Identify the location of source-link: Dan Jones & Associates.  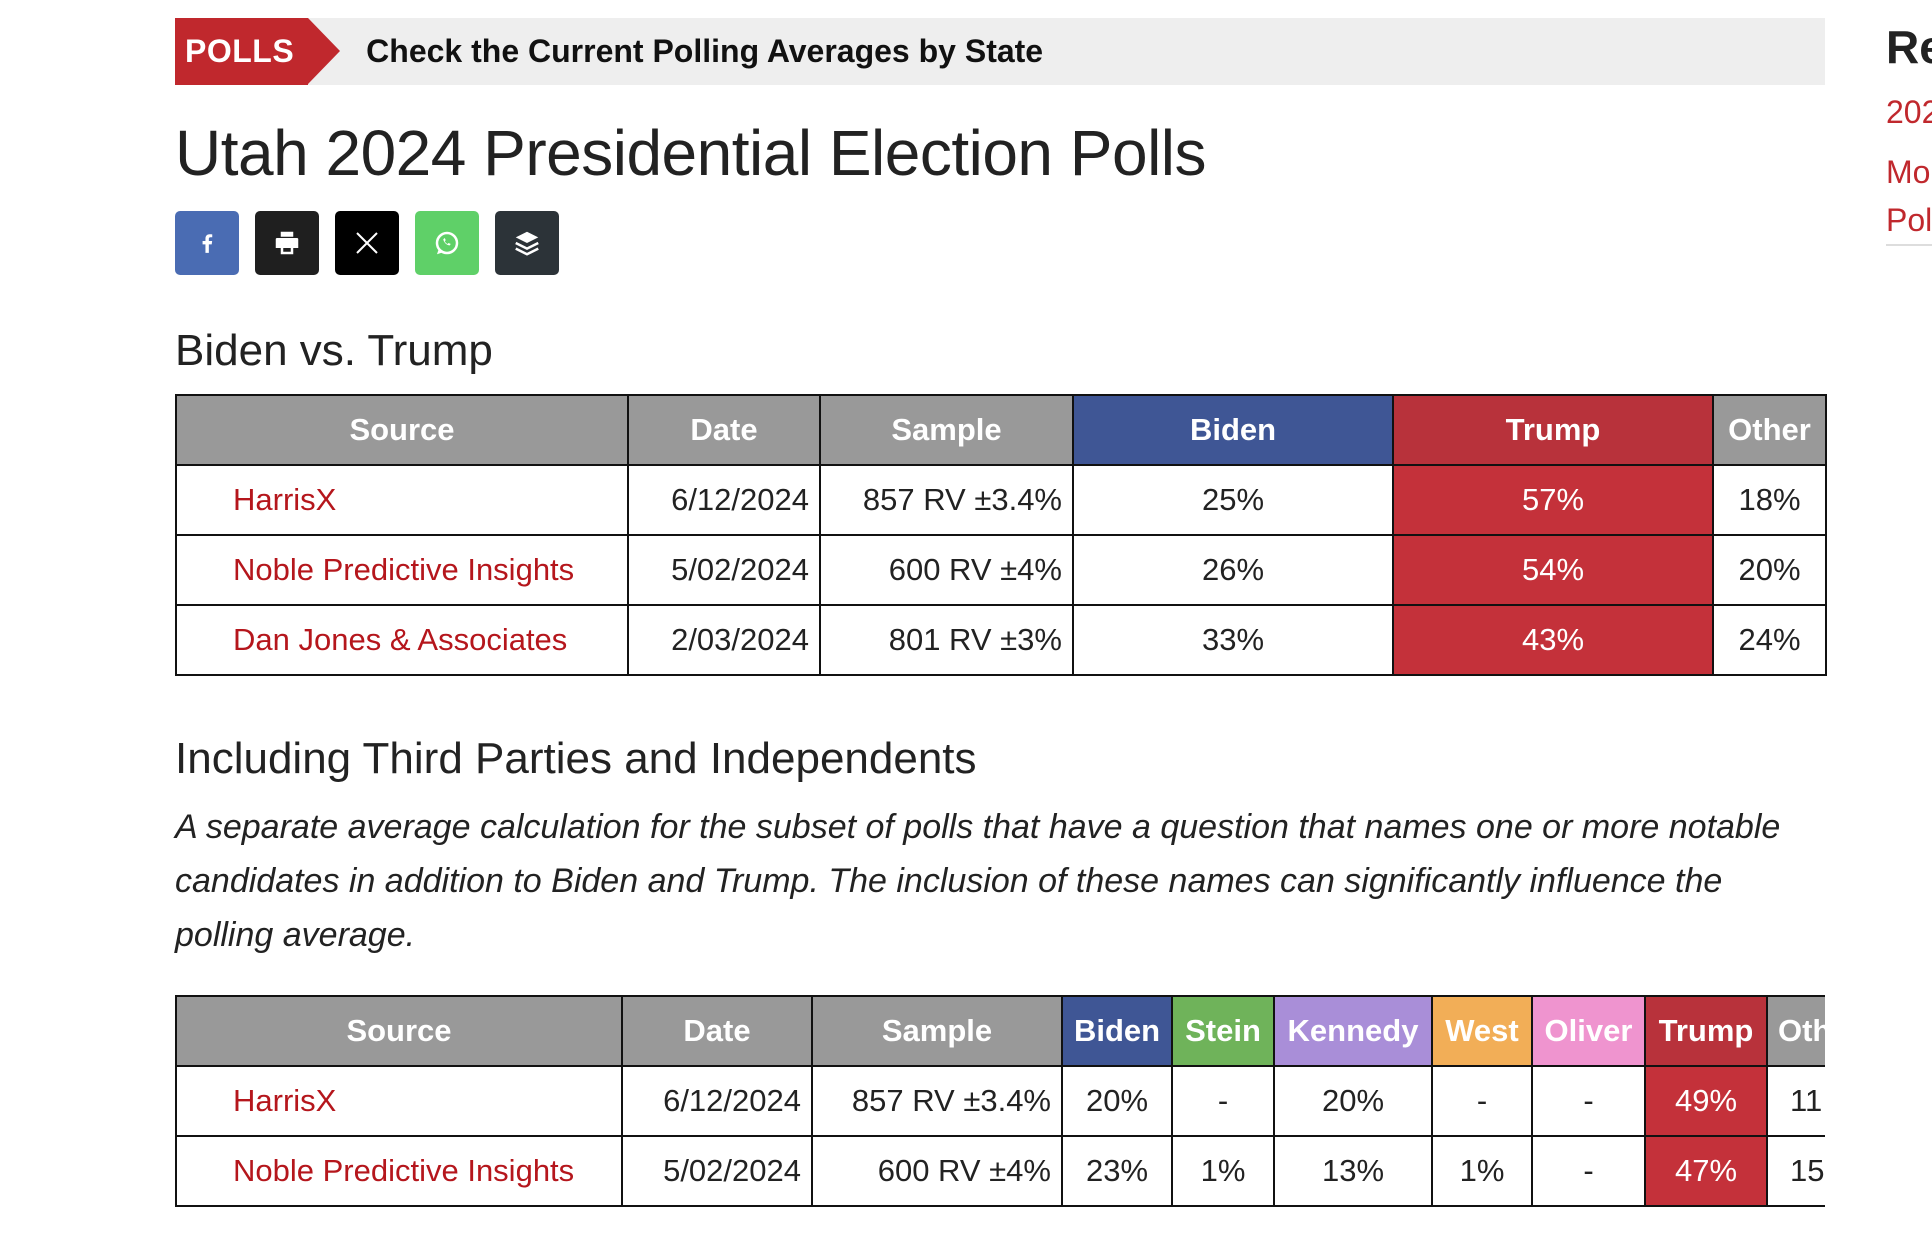
(402, 640).